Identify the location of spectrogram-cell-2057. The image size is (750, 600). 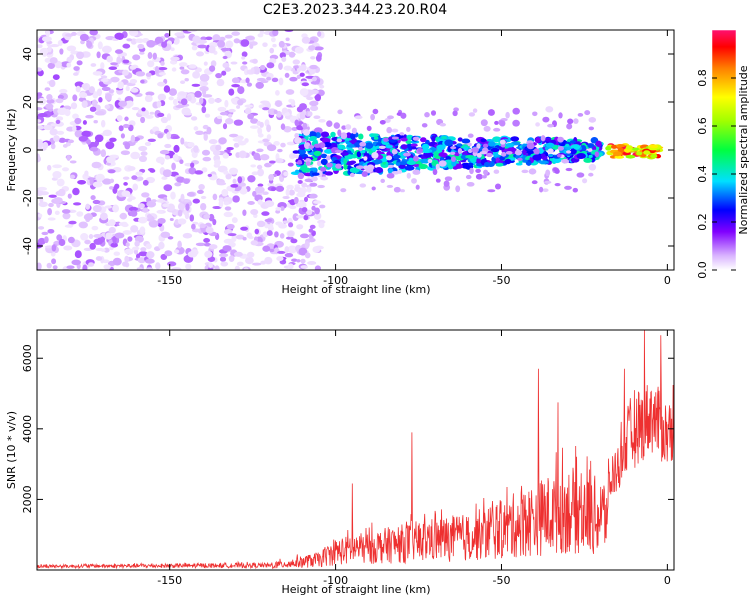
(535, 114).